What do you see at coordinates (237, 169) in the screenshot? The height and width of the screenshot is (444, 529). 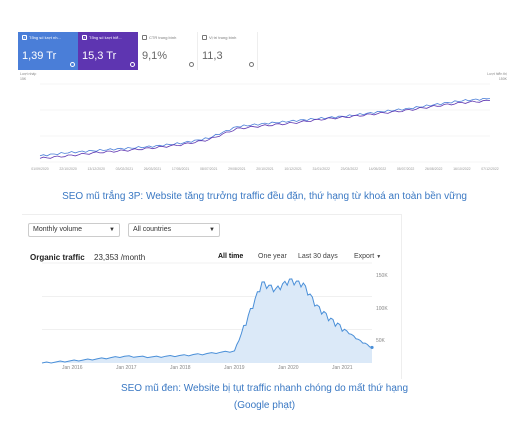 I see `x-tick-label: 29/08/2021` at bounding box center [237, 169].